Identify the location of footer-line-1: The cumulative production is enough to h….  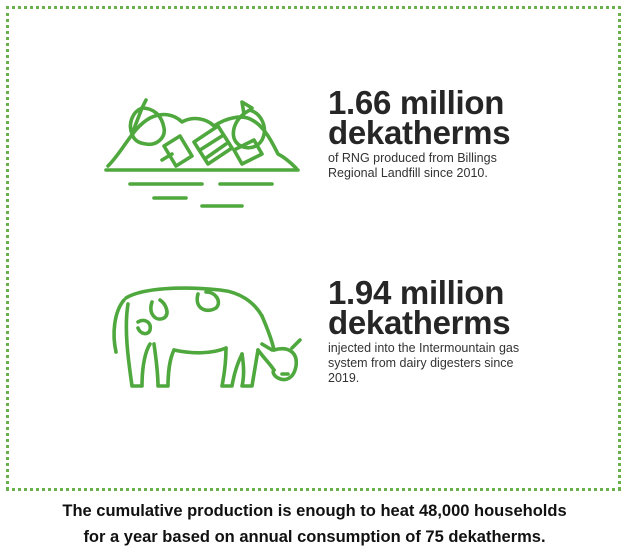
(314, 511).